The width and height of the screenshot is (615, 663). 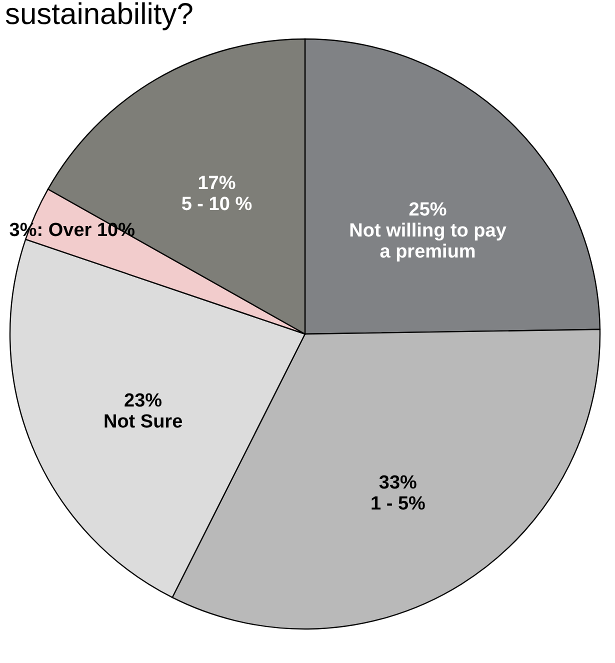 What do you see at coordinates (143, 421) in the screenshot?
I see `slice-label: Not Sure` at bounding box center [143, 421].